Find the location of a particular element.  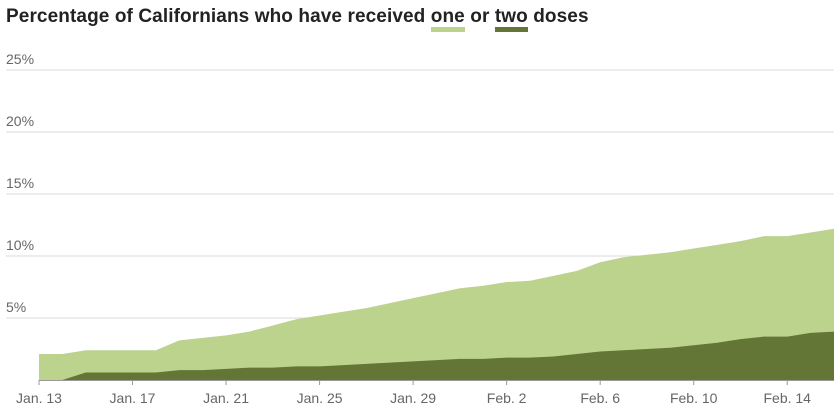

y-tick-label: 10% is located at coordinates (20, 245).